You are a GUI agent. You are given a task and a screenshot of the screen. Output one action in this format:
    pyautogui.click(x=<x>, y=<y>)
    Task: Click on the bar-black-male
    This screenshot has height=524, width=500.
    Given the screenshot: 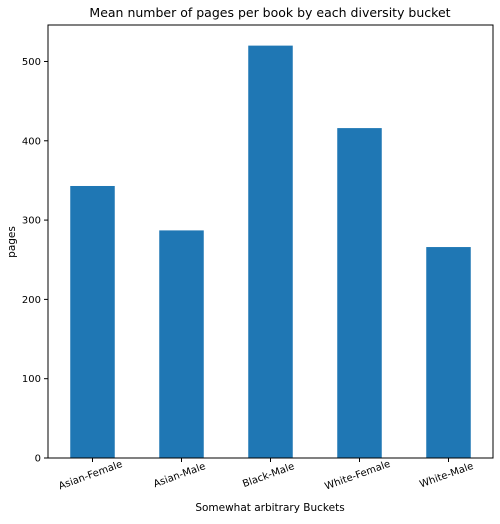 What is the action you would take?
    pyautogui.click(x=270, y=251)
    